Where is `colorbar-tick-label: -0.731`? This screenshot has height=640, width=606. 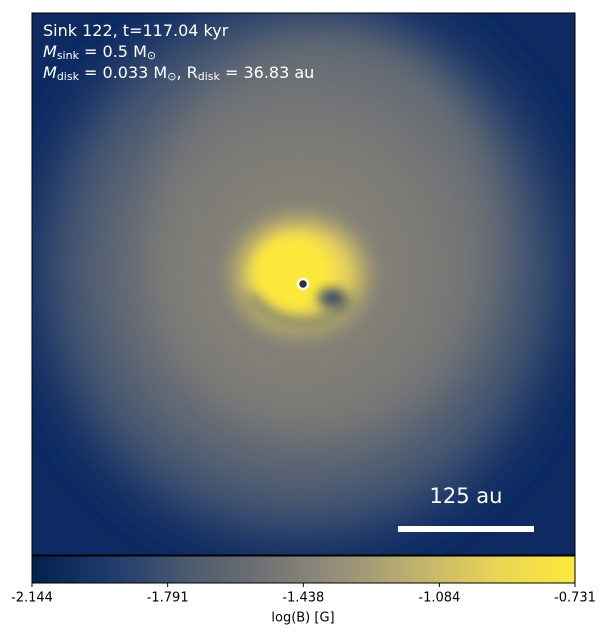
colorbar-tick-label: -0.731 is located at coordinates (575, 598).